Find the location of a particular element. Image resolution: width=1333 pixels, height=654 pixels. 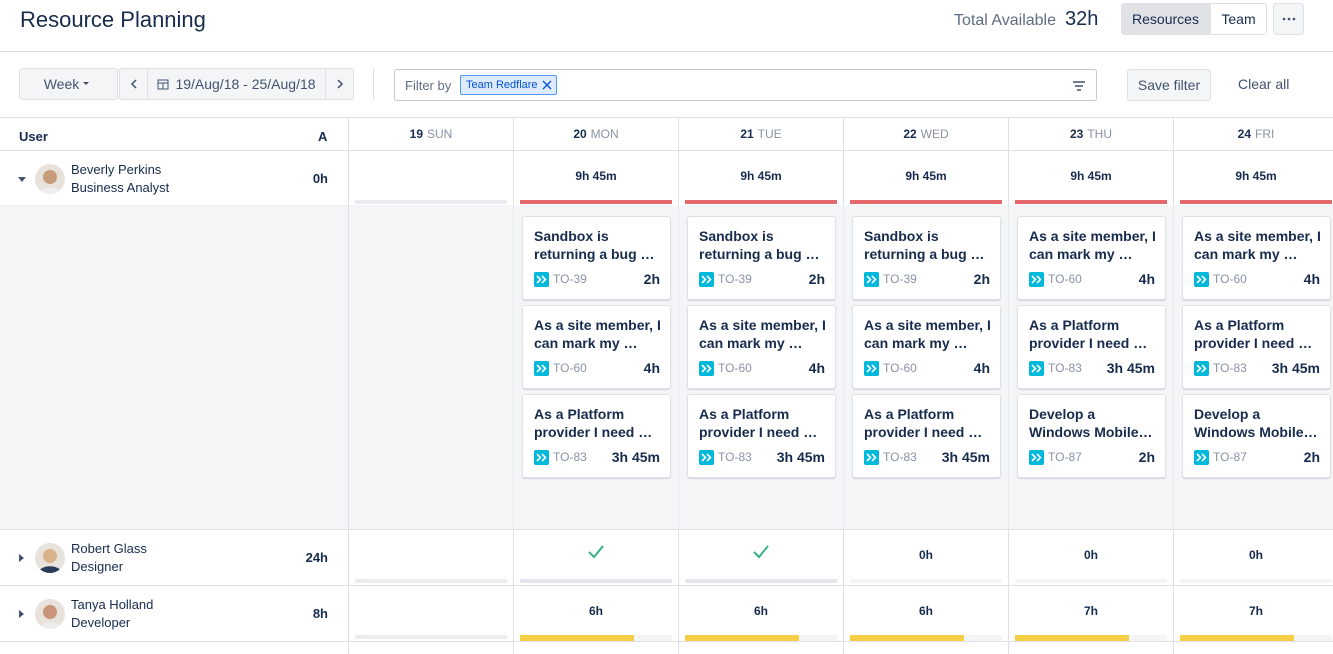

filter-tag: Team Redflare is located at coordinates (508, 85).